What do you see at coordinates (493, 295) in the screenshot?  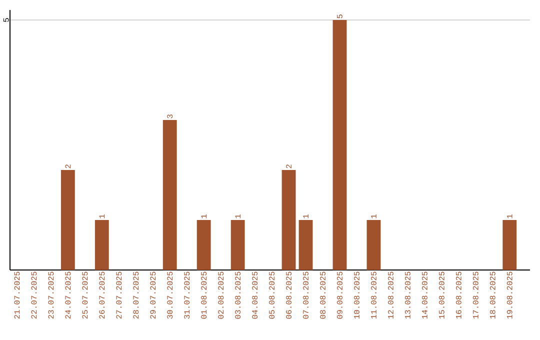 I see `x-tick-label: 18.08.2025` at bounding box center [493, 295].